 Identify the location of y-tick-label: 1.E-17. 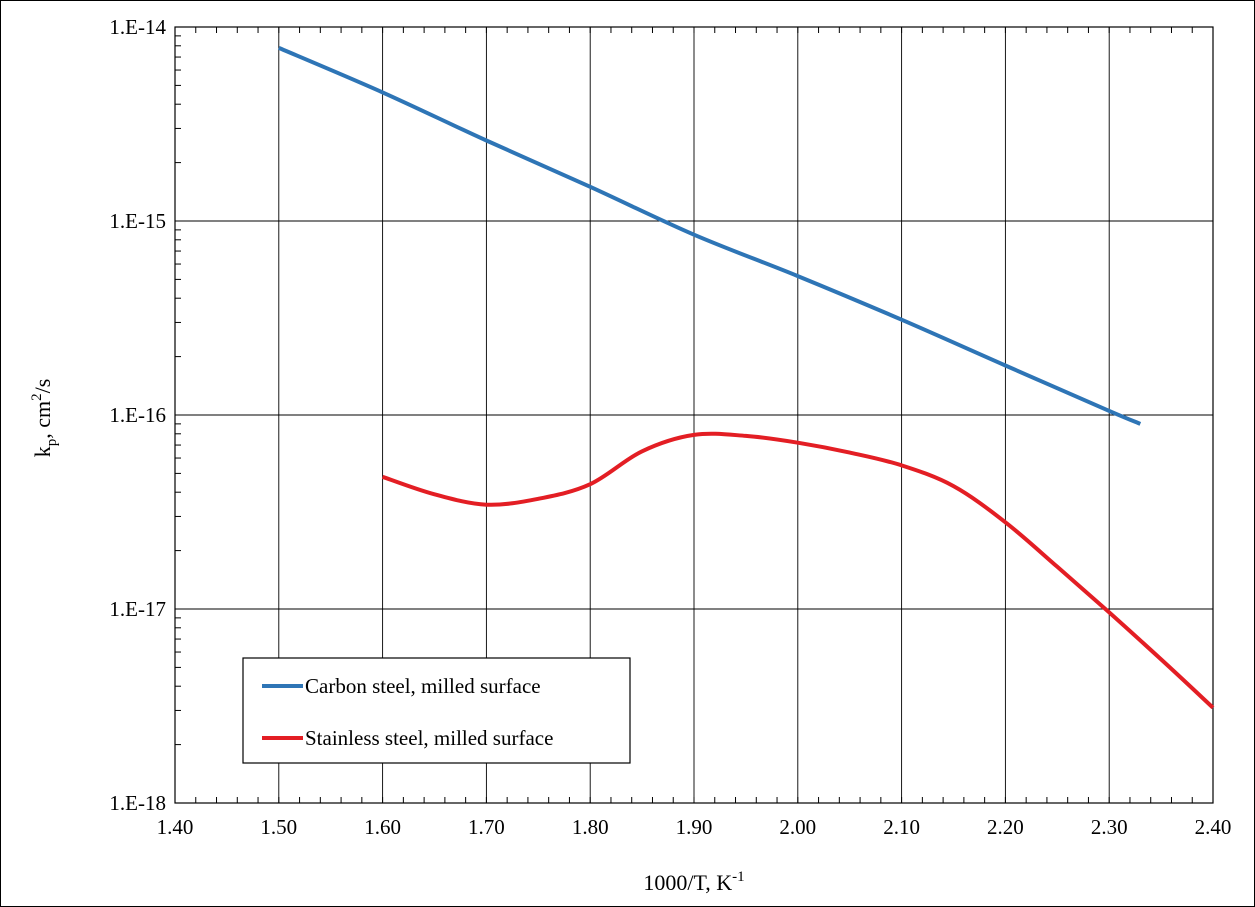
(137, 609).